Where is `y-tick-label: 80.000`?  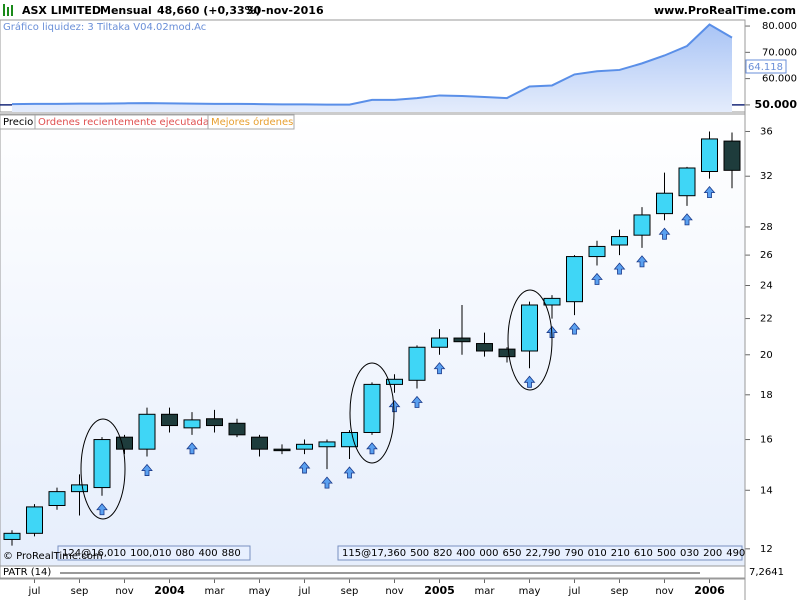
y-tick-label: 80.000 is located at coordinates (779, 26).